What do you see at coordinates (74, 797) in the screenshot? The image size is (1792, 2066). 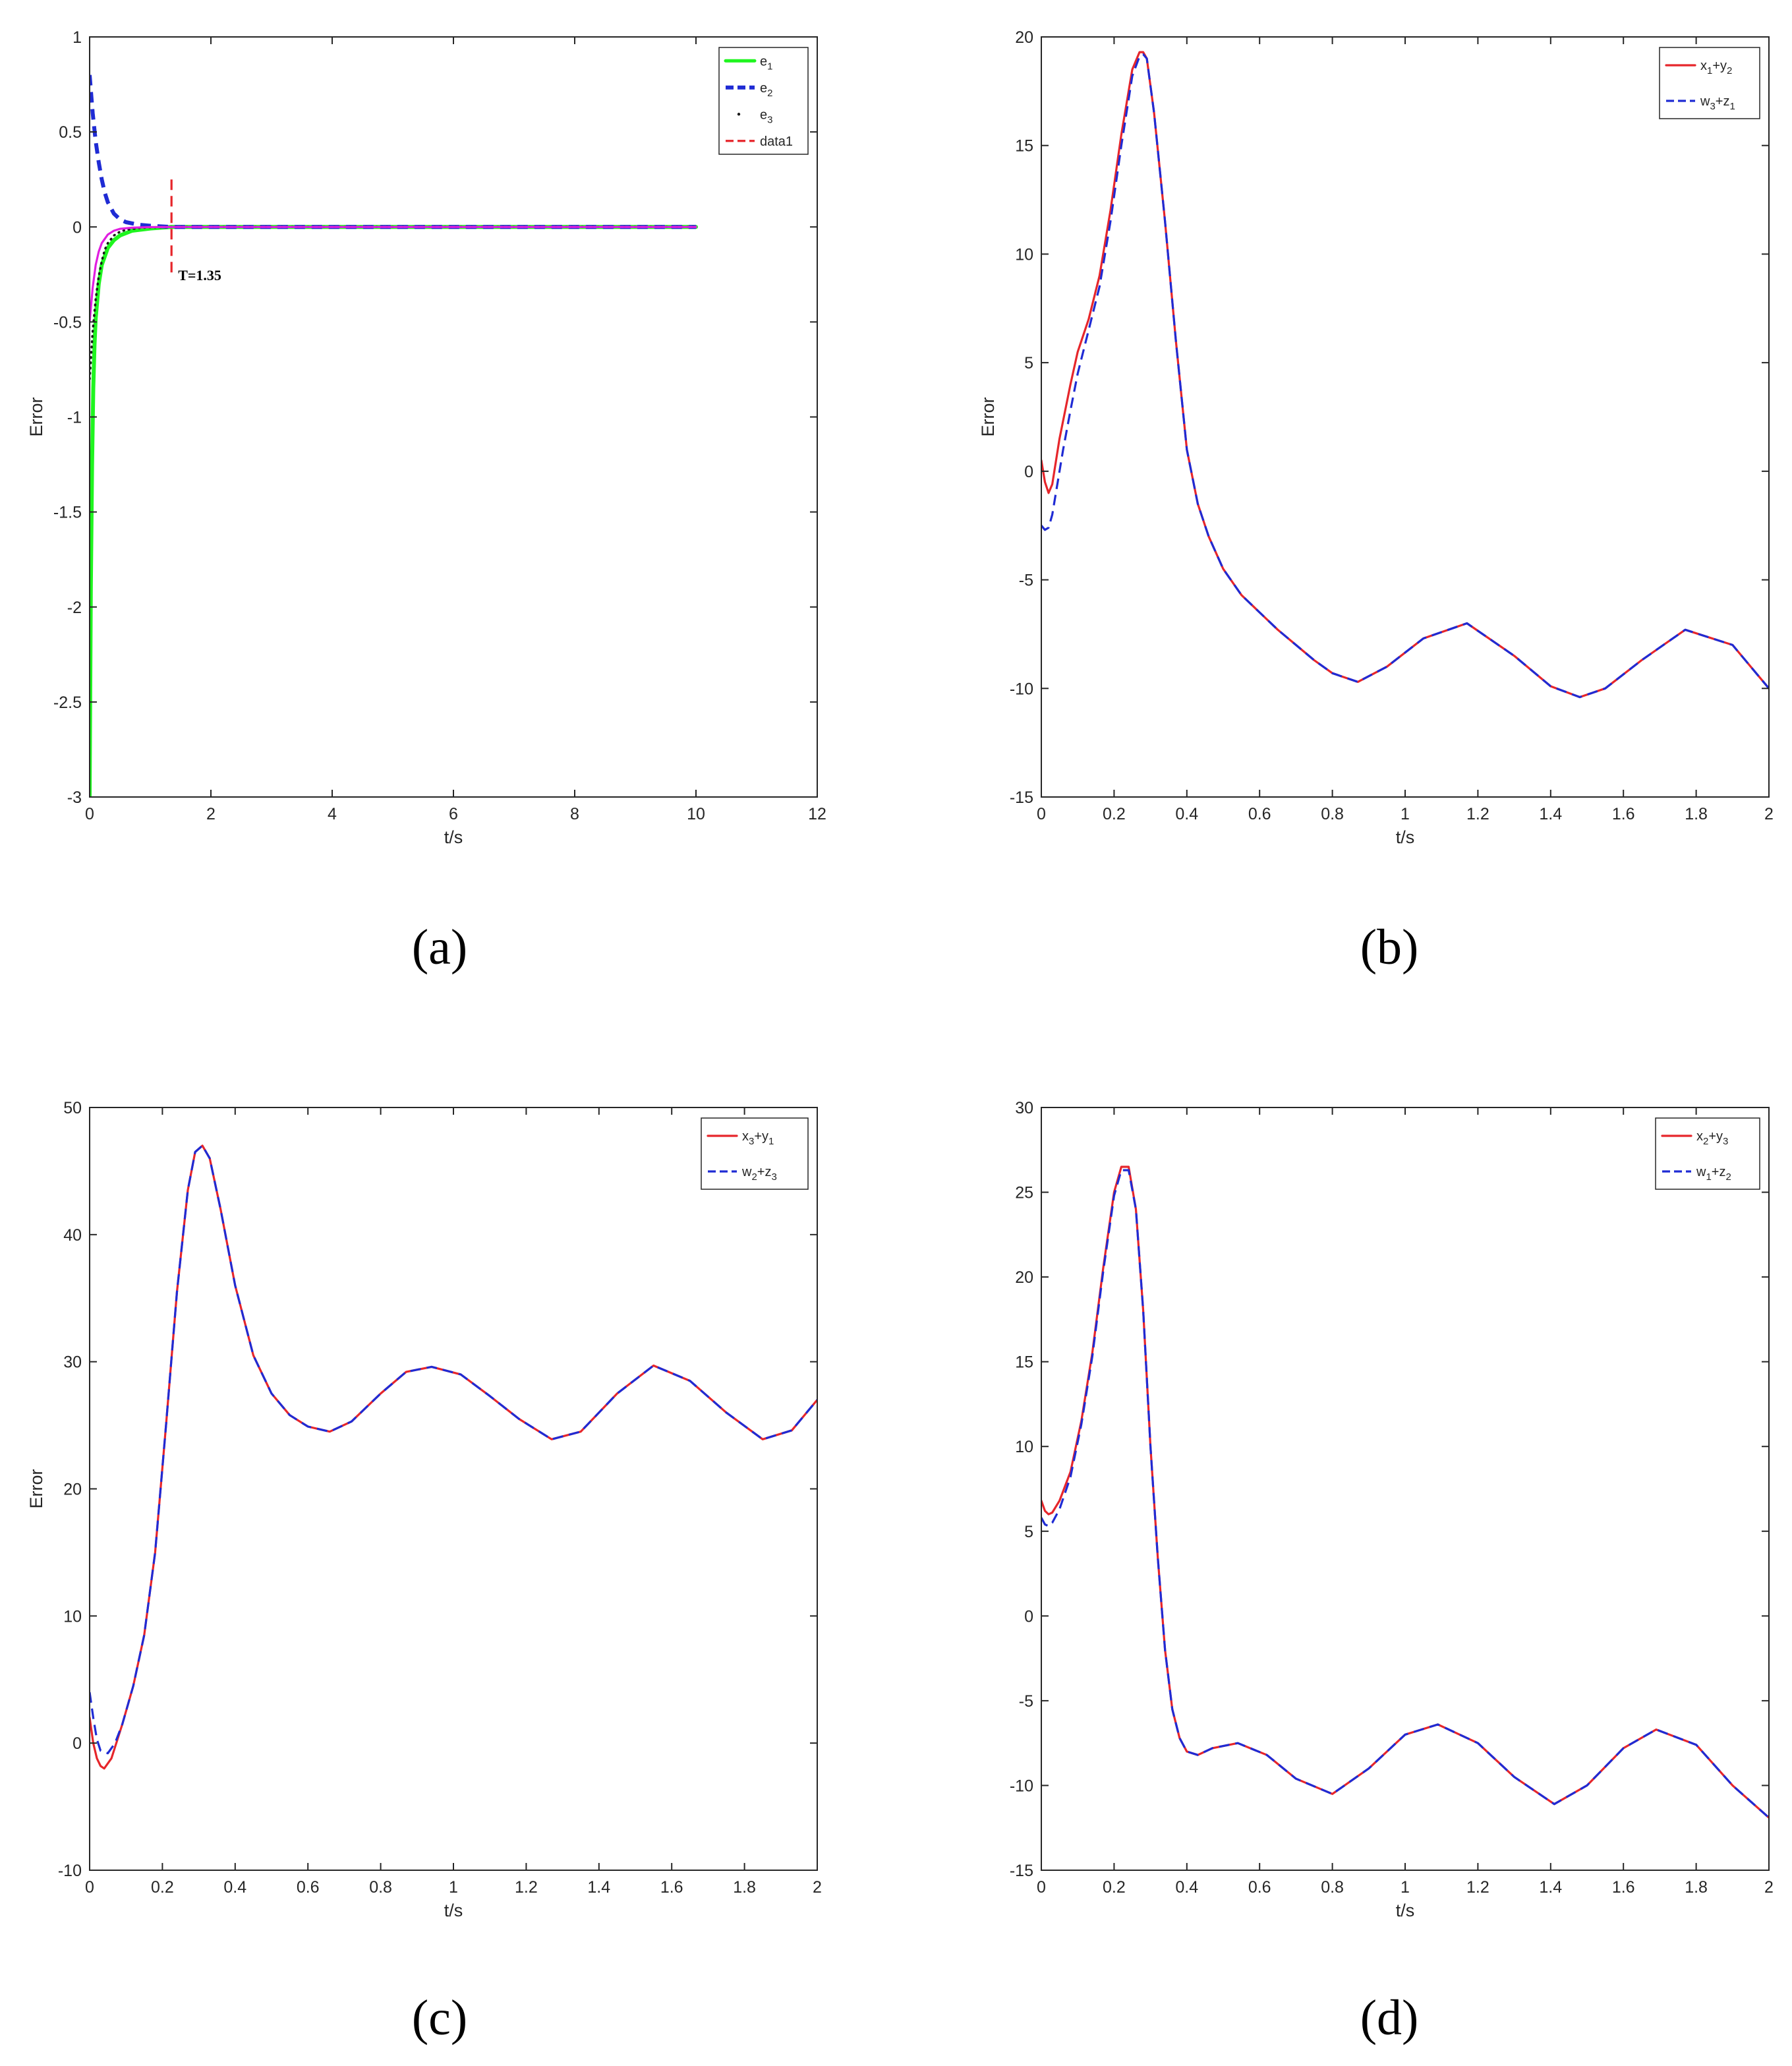 I see `y-tick-label: -3` at bounding box center [74, 797].